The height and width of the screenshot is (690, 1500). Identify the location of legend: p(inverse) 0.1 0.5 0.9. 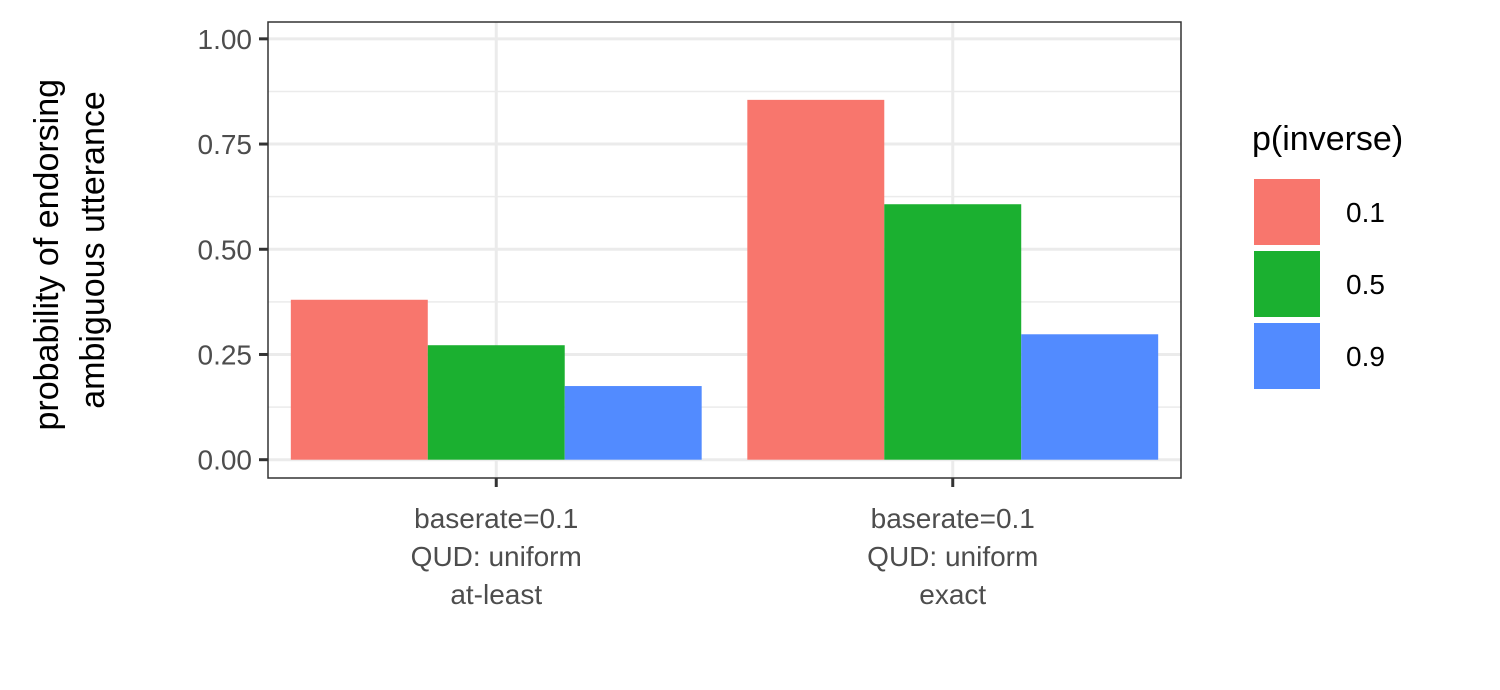
(1327, 254).